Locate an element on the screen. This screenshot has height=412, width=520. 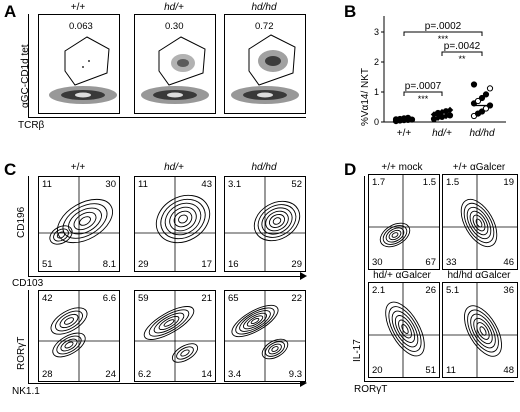
x-tick-label: +/+ is located at coordinates (404, 133).